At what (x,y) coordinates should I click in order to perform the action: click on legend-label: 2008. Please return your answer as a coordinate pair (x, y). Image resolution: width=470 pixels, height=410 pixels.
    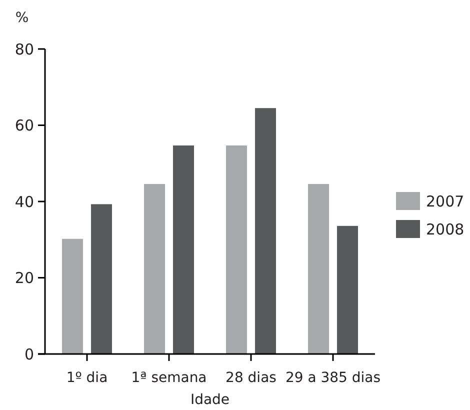
    Looking at the image, I should click on (445, 229).